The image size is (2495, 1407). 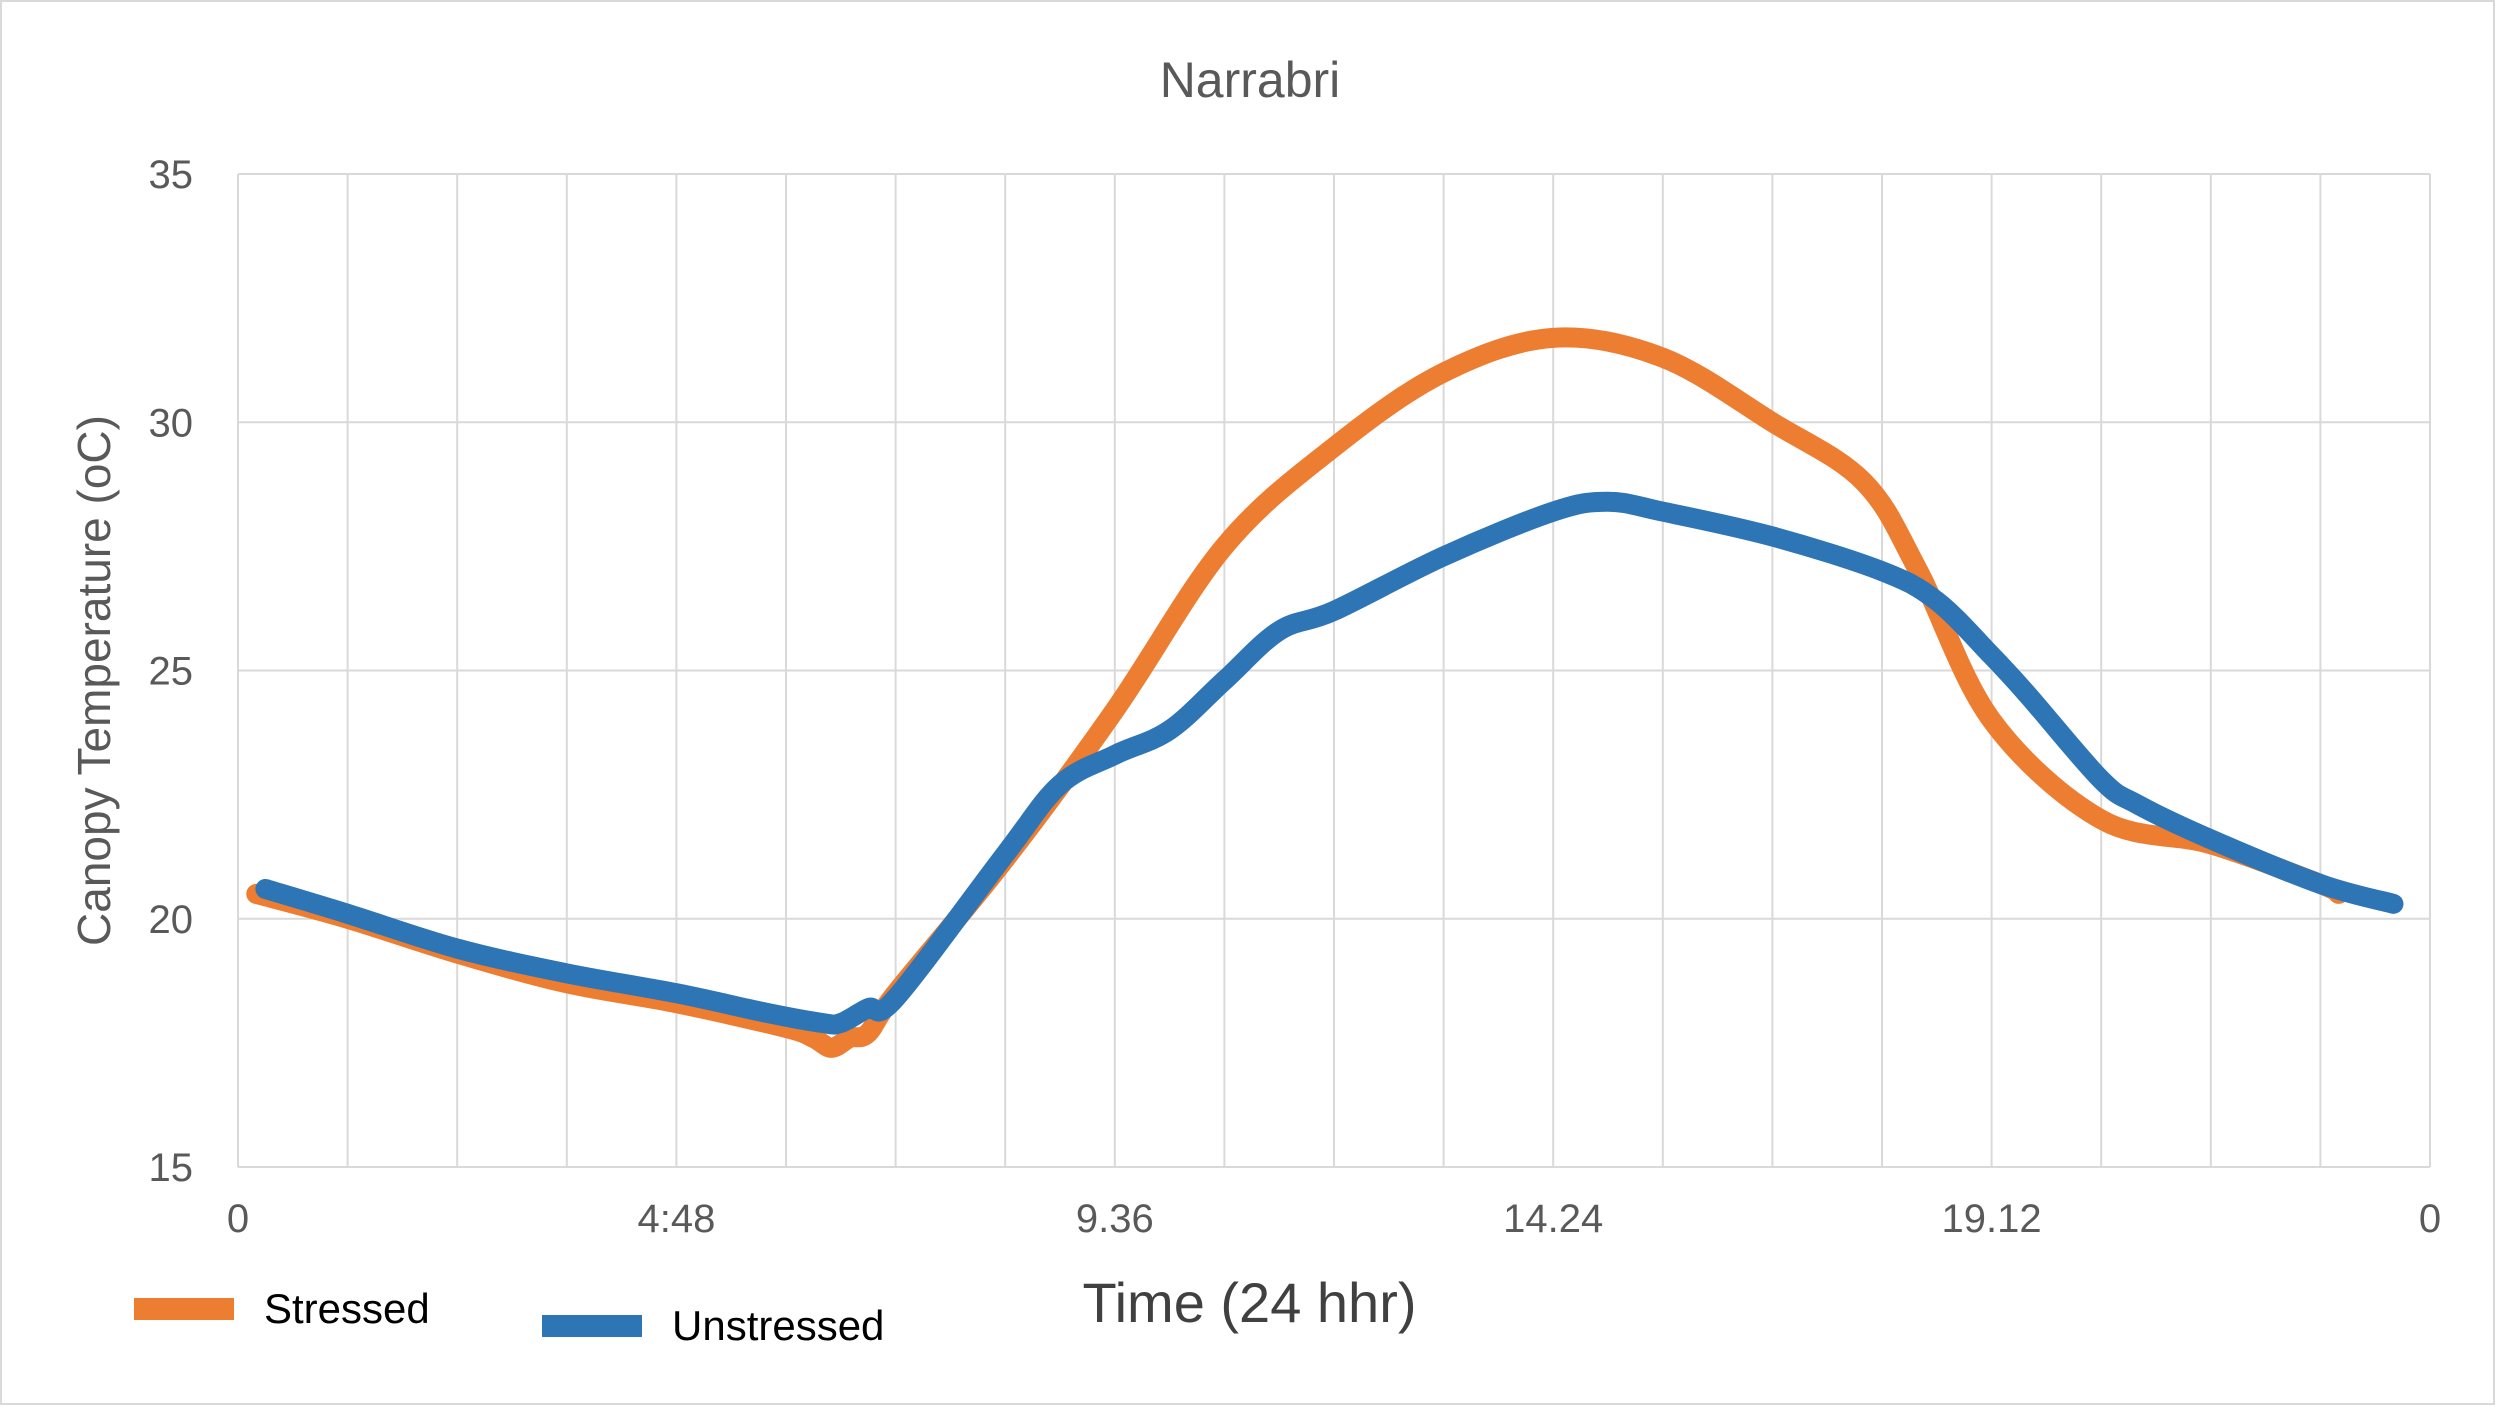 What do you see at coordinates (1553, 1219) in the screenshot?
I see `x-tick-label: 14.24` at bounding box center [1553, 1219].